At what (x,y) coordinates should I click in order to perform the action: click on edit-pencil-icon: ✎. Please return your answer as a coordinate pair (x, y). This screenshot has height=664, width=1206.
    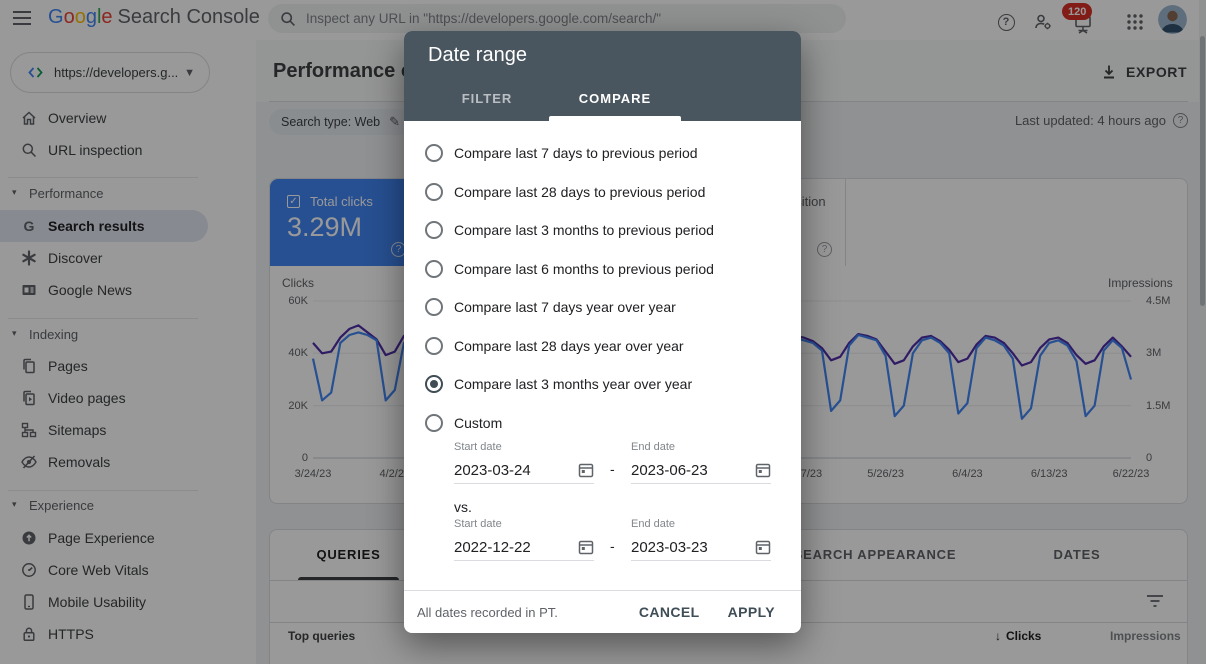
    Looking at the image, I should click on (395, 121).